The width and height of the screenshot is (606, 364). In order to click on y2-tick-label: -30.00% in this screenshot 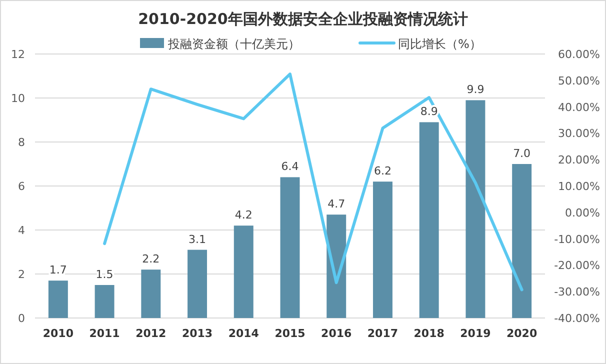, I will do `click(577, 292)`.